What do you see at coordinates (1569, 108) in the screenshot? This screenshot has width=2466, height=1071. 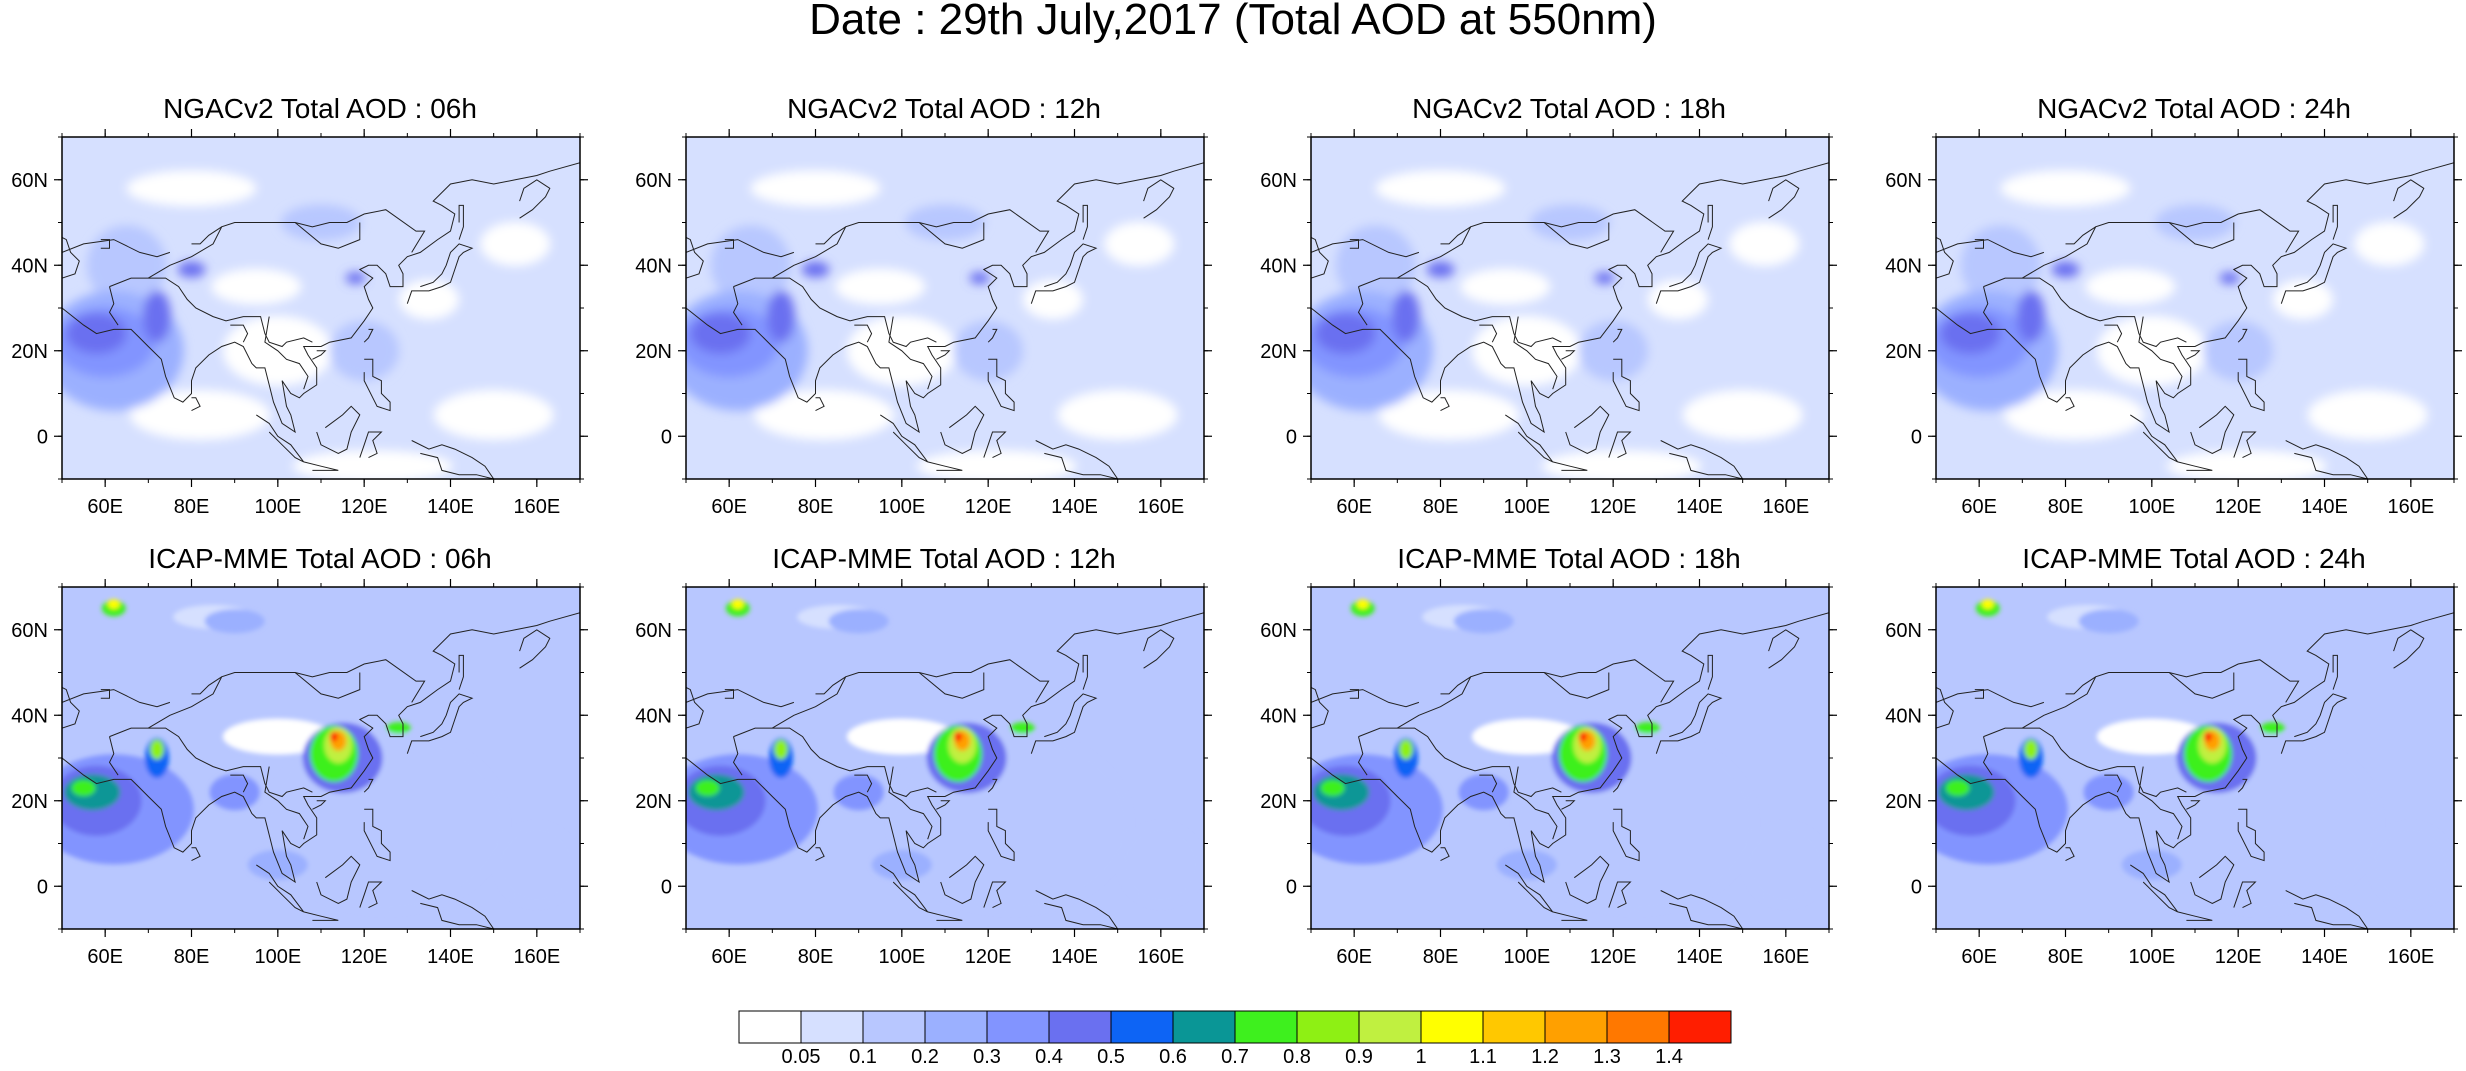 I see `panel-title: NGACv2 Total AOD : 18h` at bounding box center [1569, 108].